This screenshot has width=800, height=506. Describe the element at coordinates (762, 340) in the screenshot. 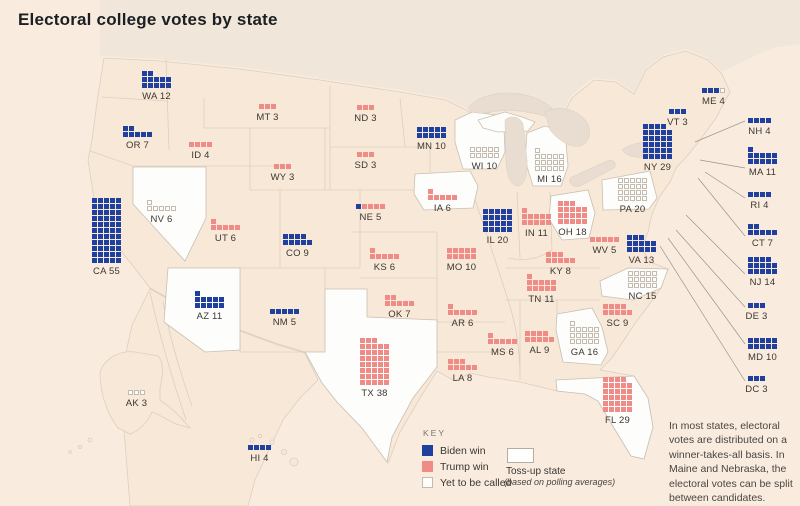

I see `vote-square-md` at that location.